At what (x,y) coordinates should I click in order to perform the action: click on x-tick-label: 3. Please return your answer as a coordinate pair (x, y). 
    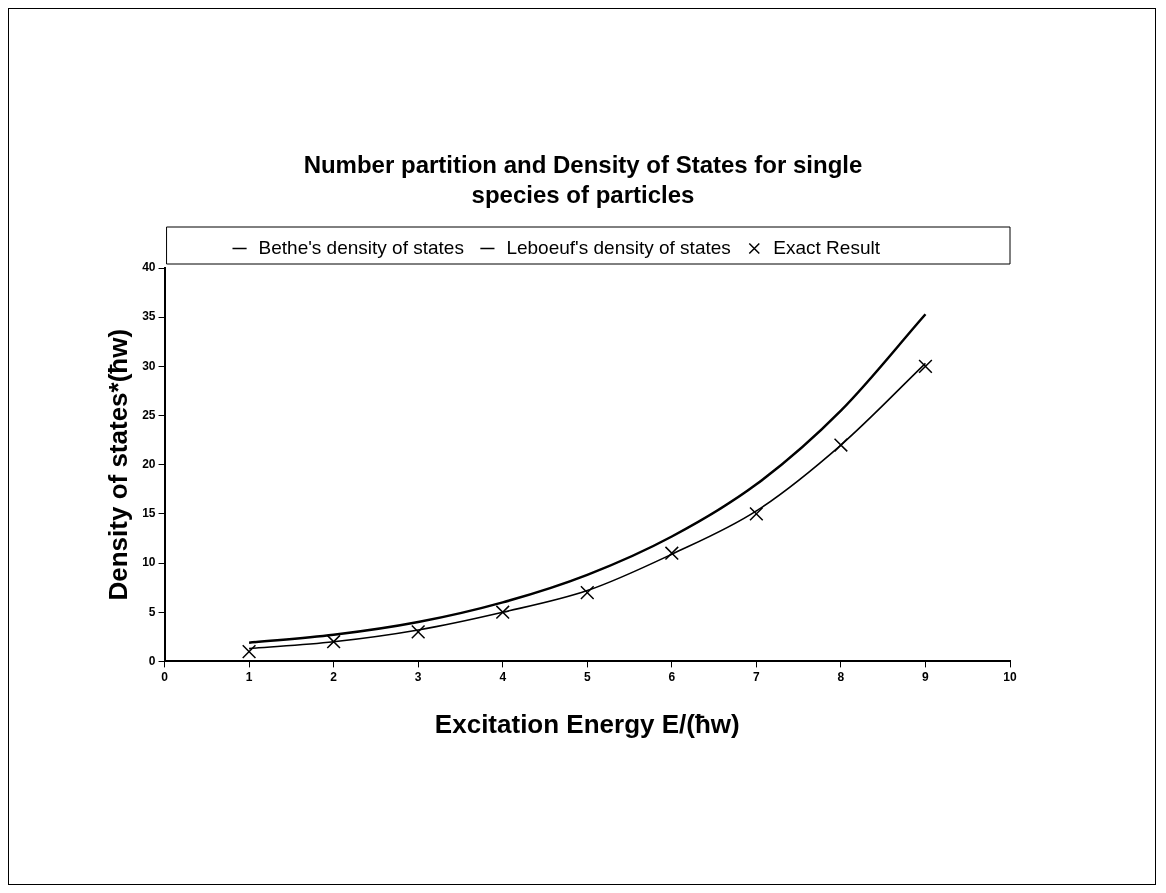
    Looking at the image, I should click on (418, 676).